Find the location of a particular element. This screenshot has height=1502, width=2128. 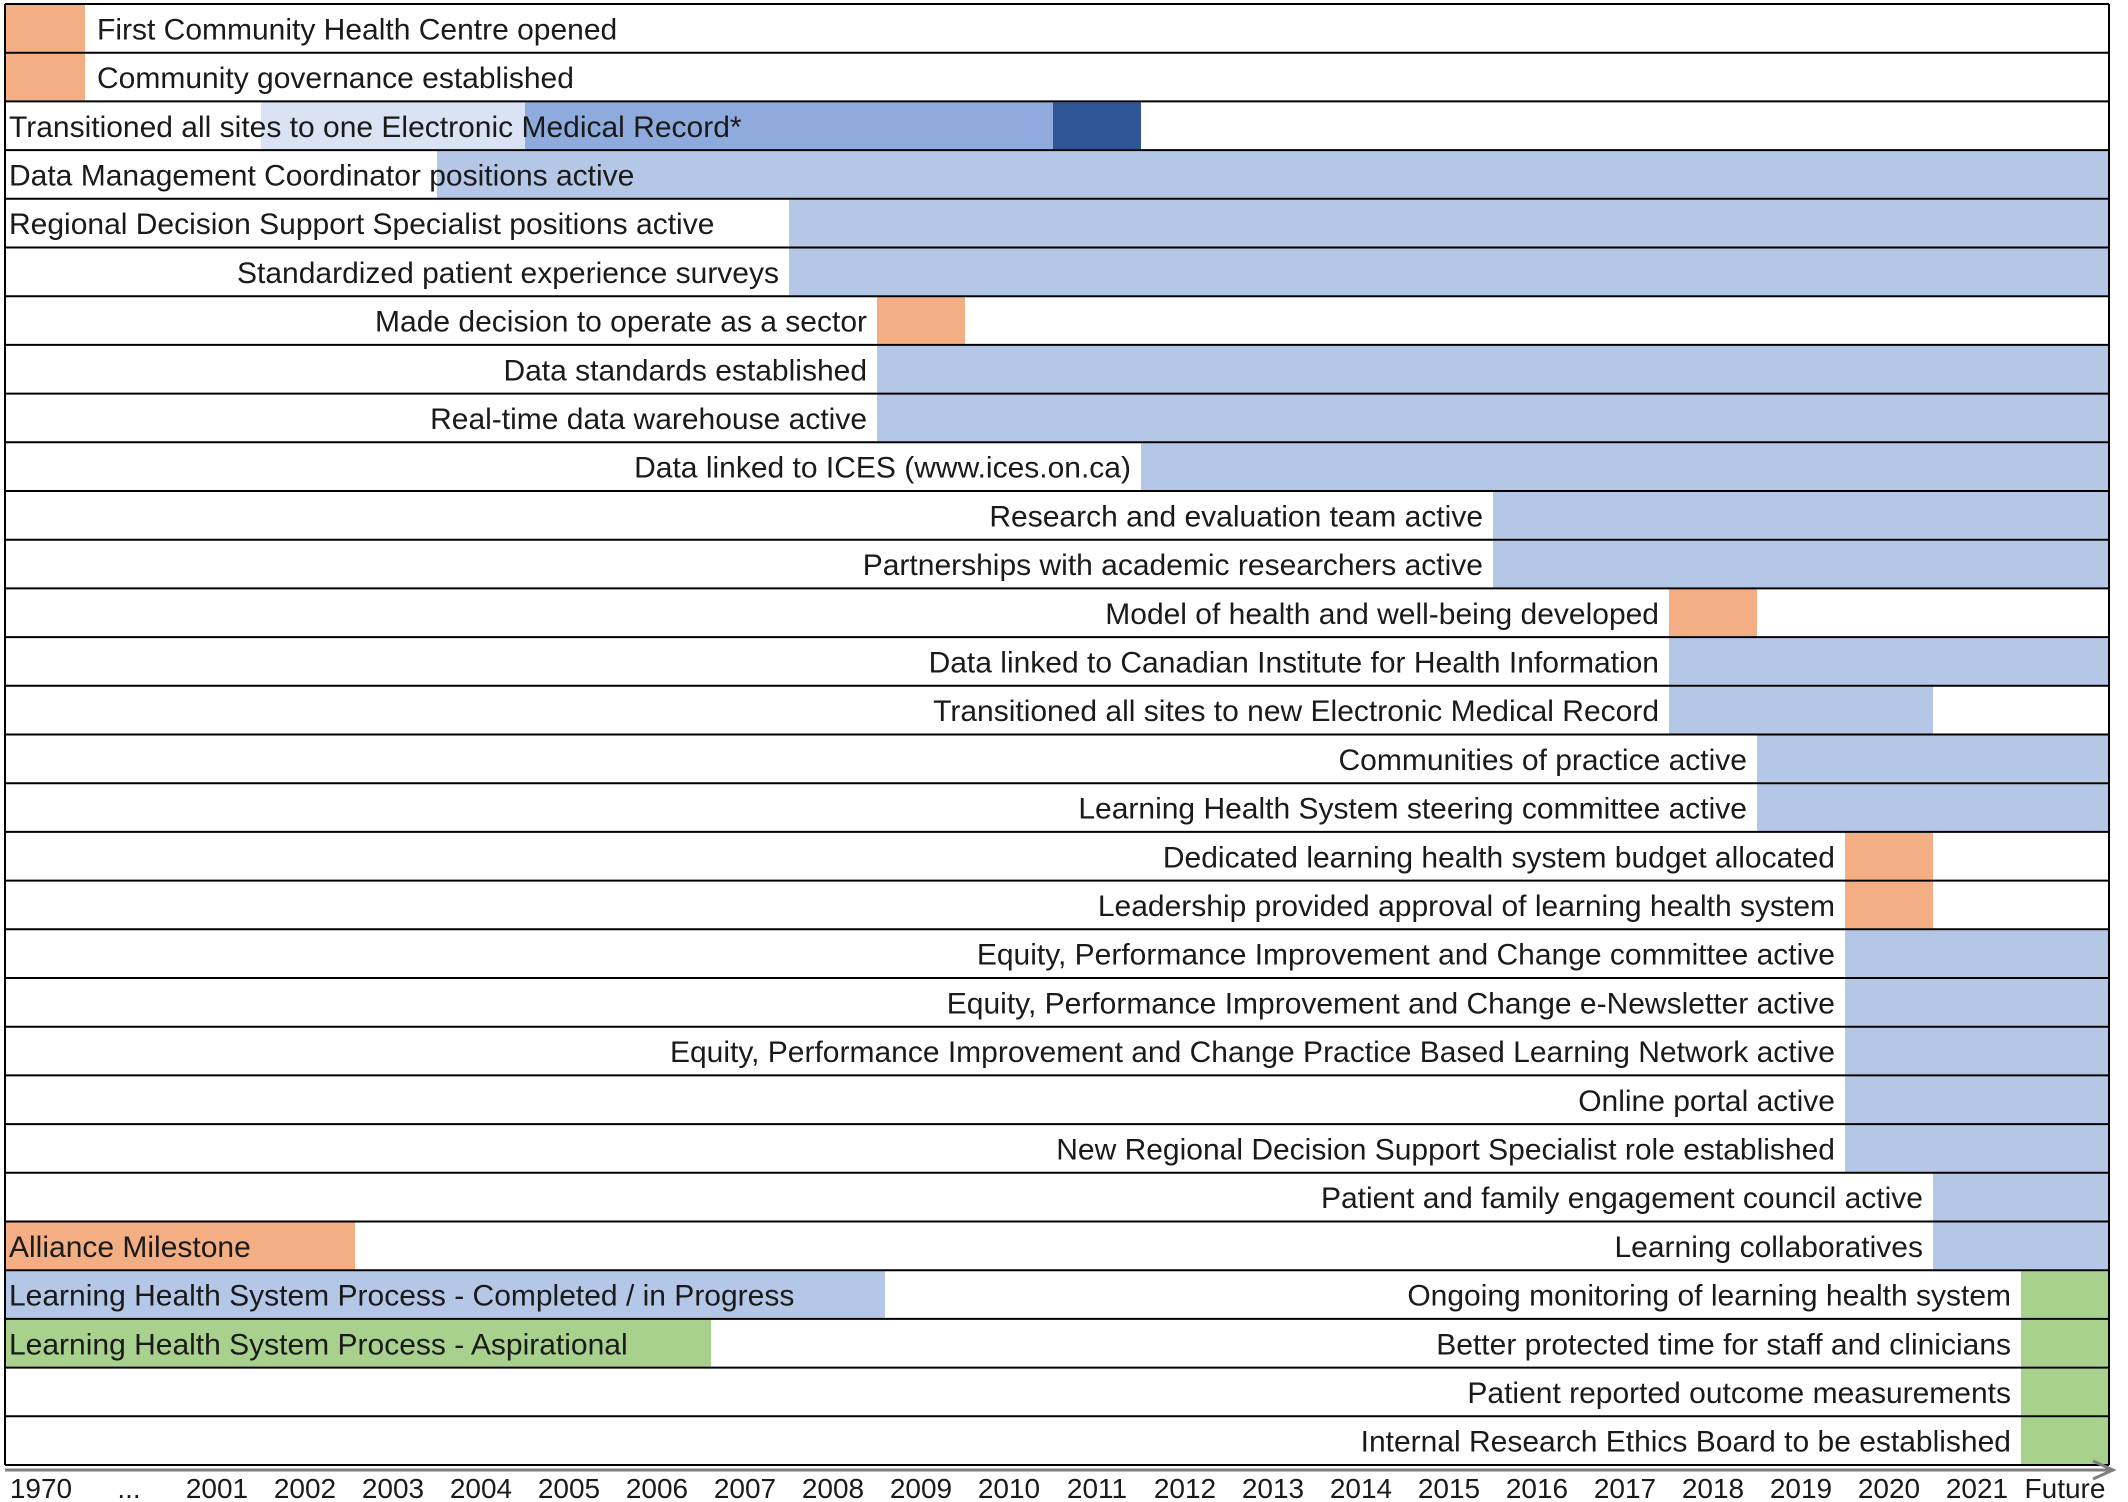

legend-label-0: Alliance Milestone is located at coordinates (130, 1247).